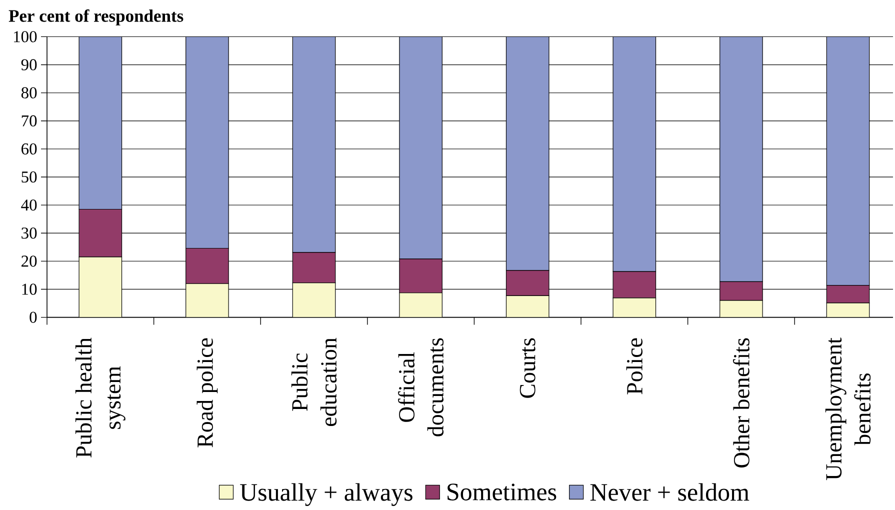 The height and width of the screenshot is (510, 895). Describe the element at coordinates (29, 92) in the screenshot. I see `y-tick-label: 80` at that location.